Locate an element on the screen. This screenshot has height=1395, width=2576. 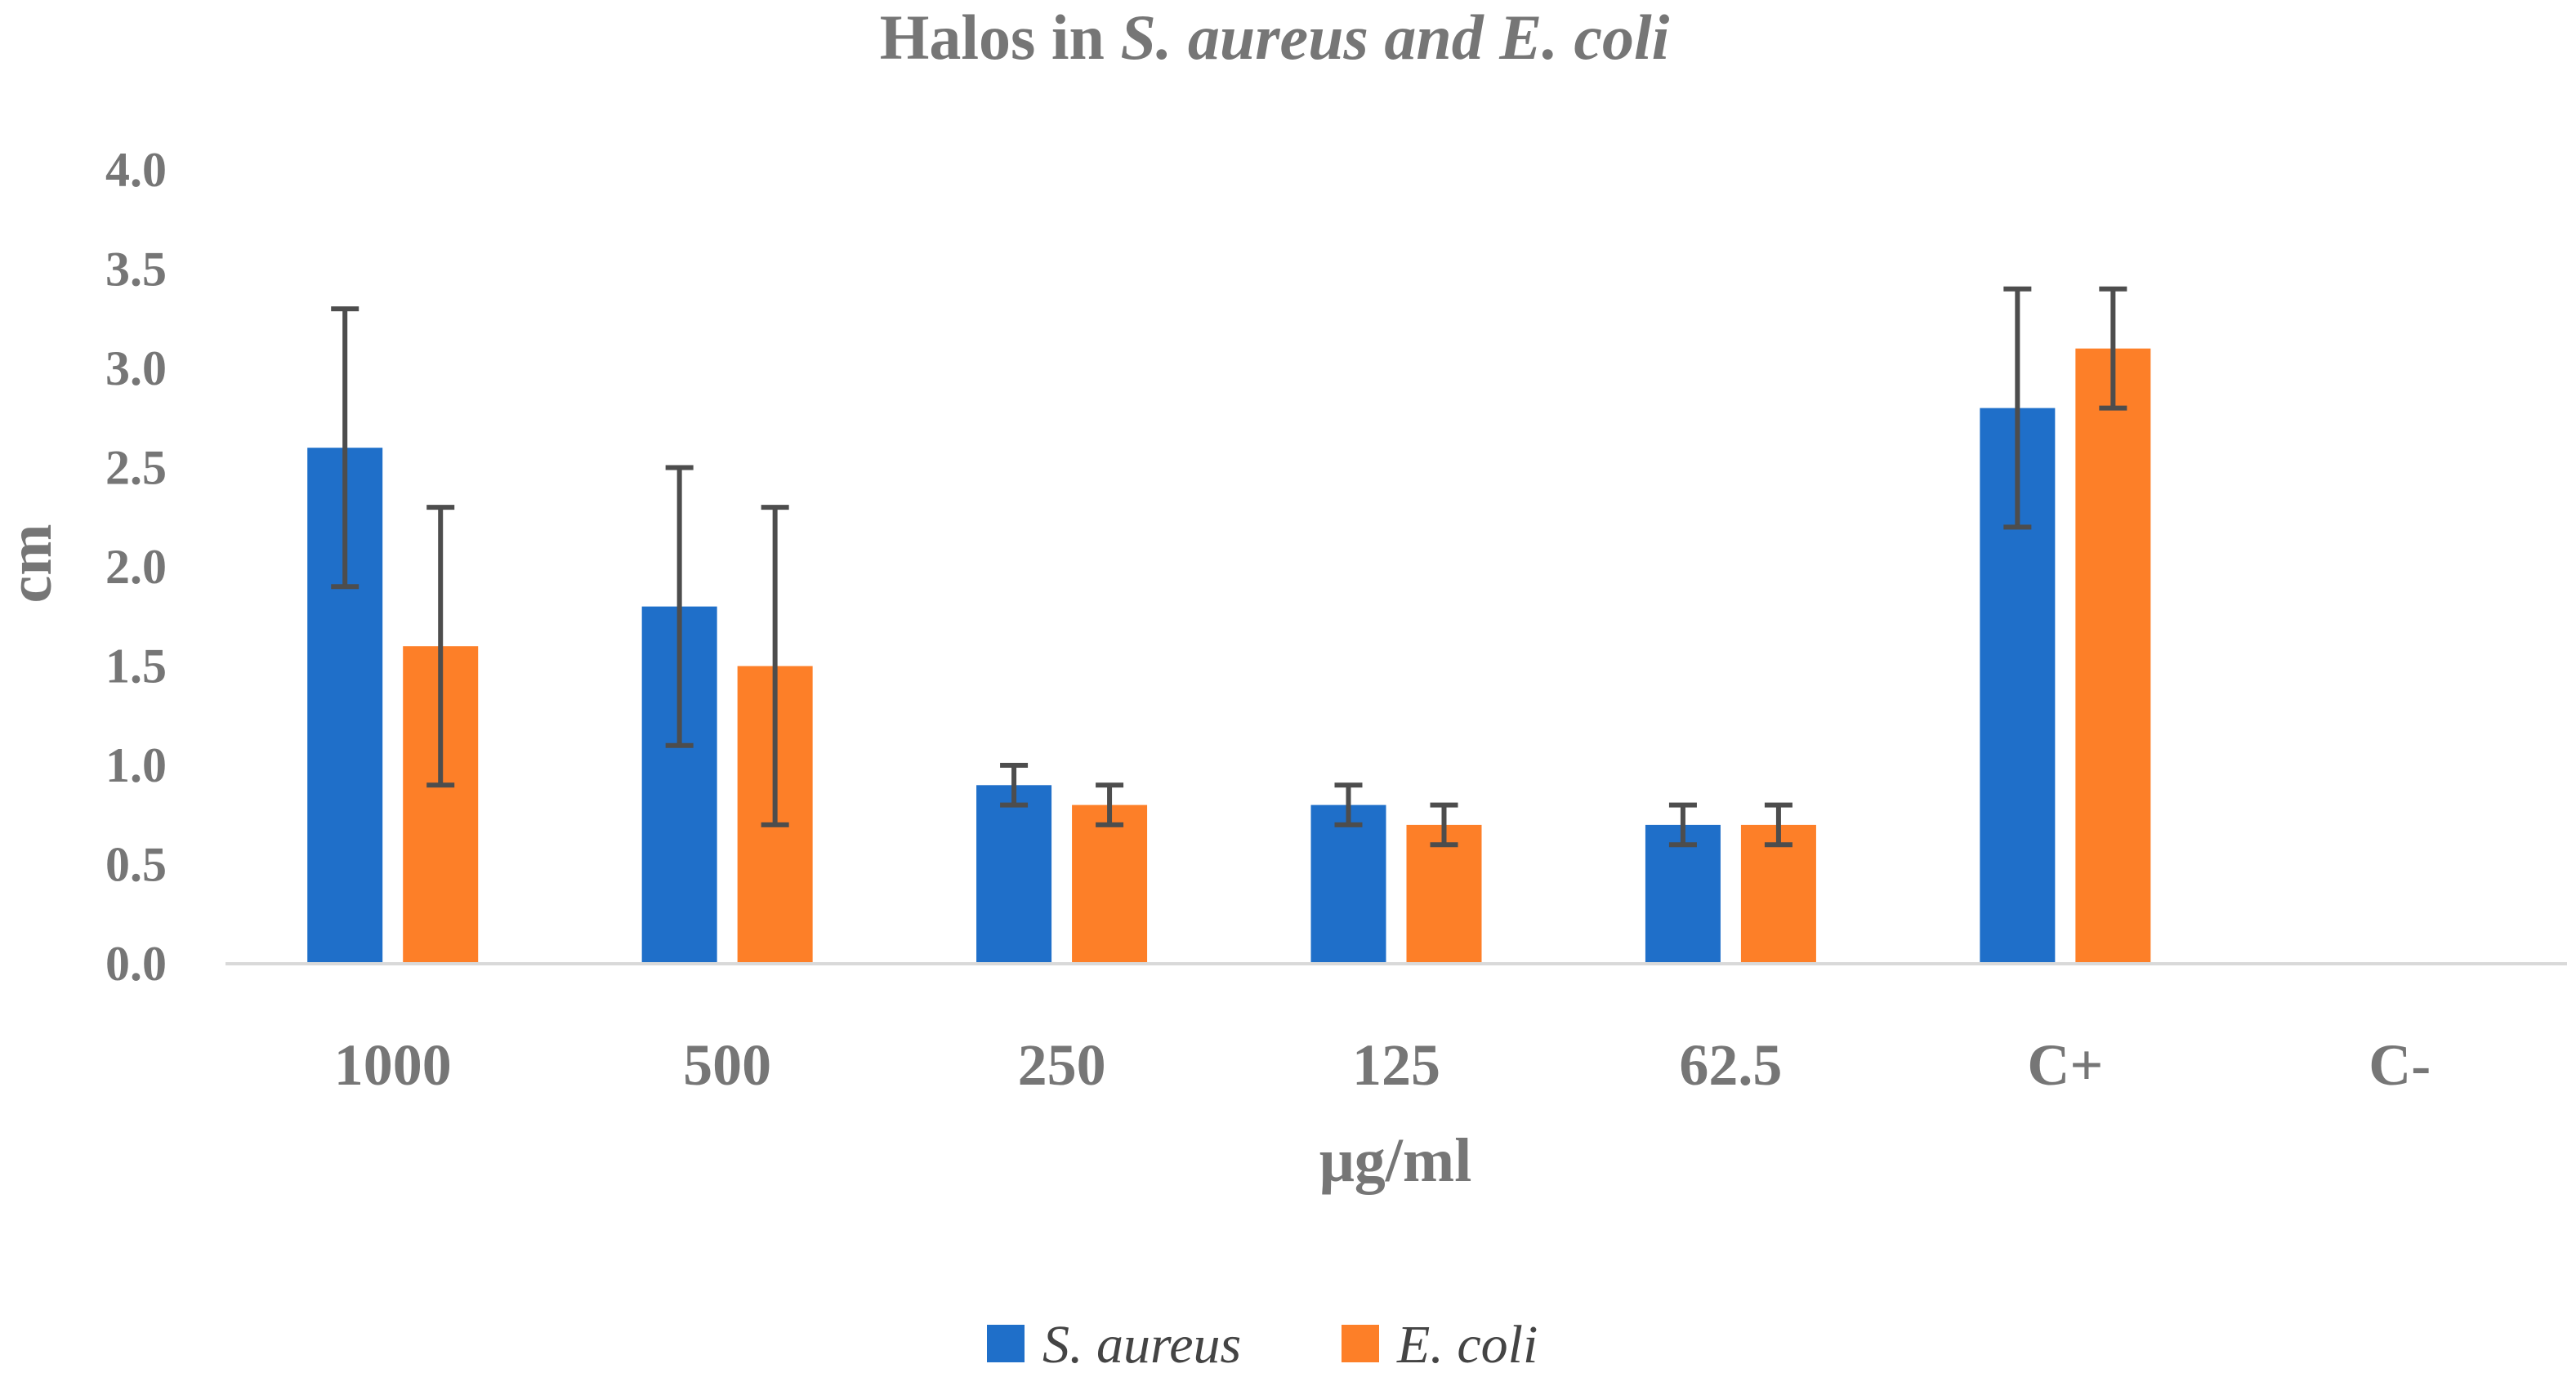
x-tick-label: 125 is located at coordinates (1396, 1065).